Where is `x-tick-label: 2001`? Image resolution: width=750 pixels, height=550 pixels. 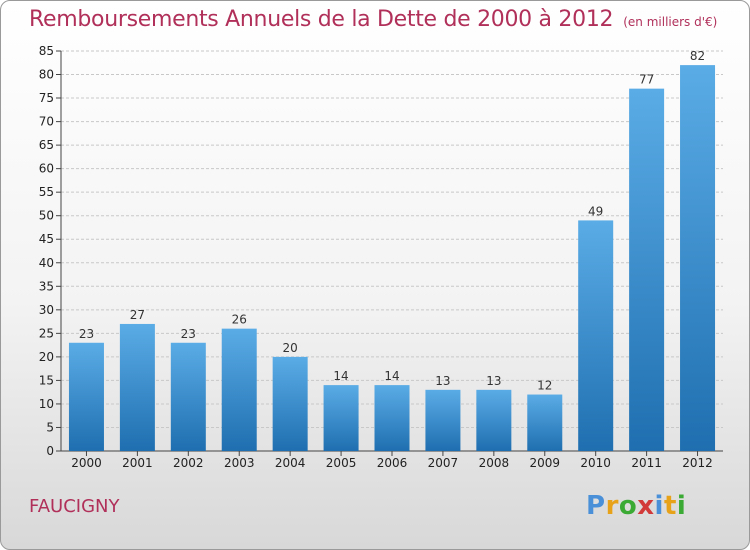 x-tick-label: 2001 is located at coordinates (137, 463).